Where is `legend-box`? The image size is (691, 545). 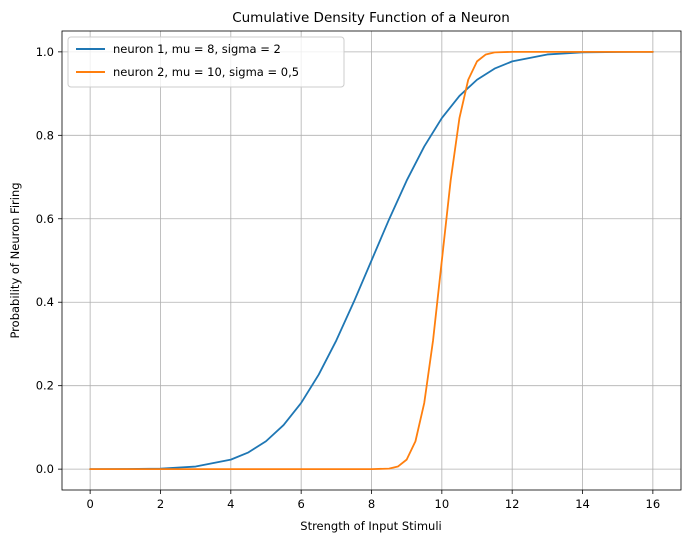 legend-box is located at coordinates (206, 62).